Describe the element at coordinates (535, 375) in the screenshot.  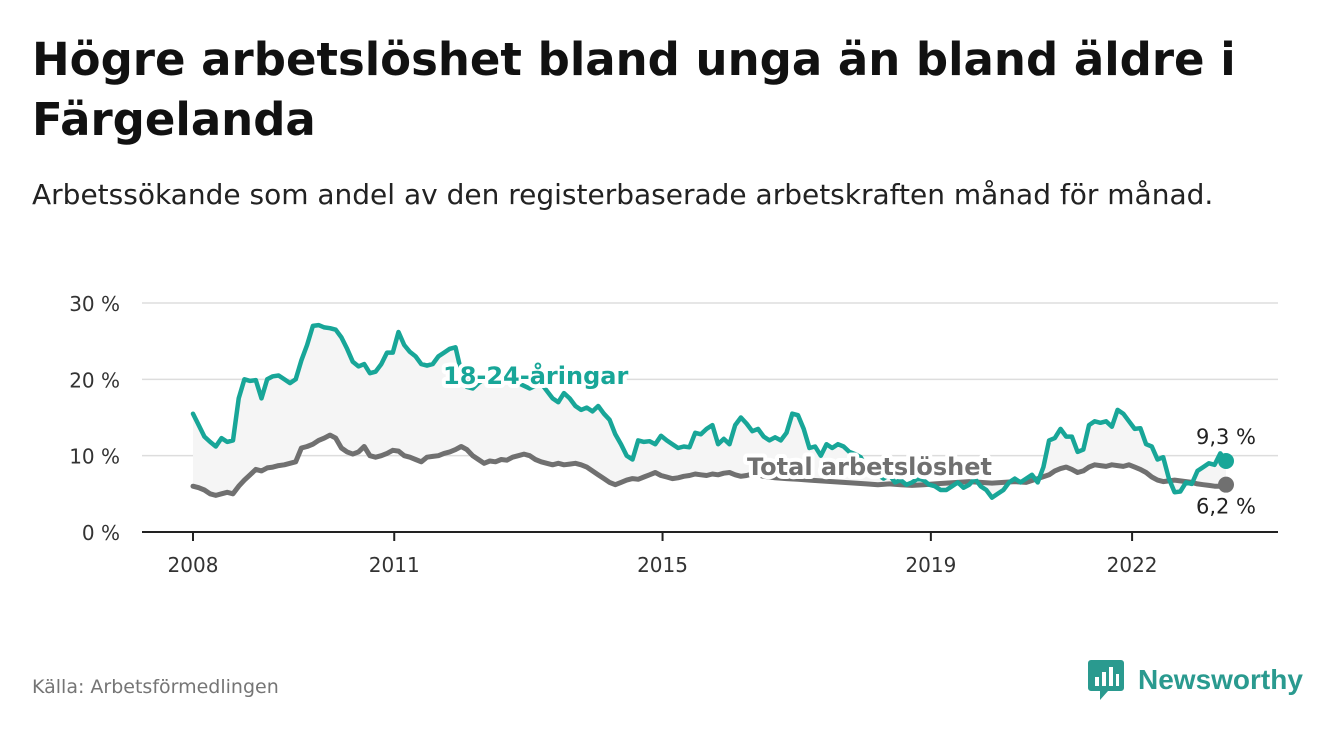
I see `series-label-youth: 18-24-åringar` at that location.